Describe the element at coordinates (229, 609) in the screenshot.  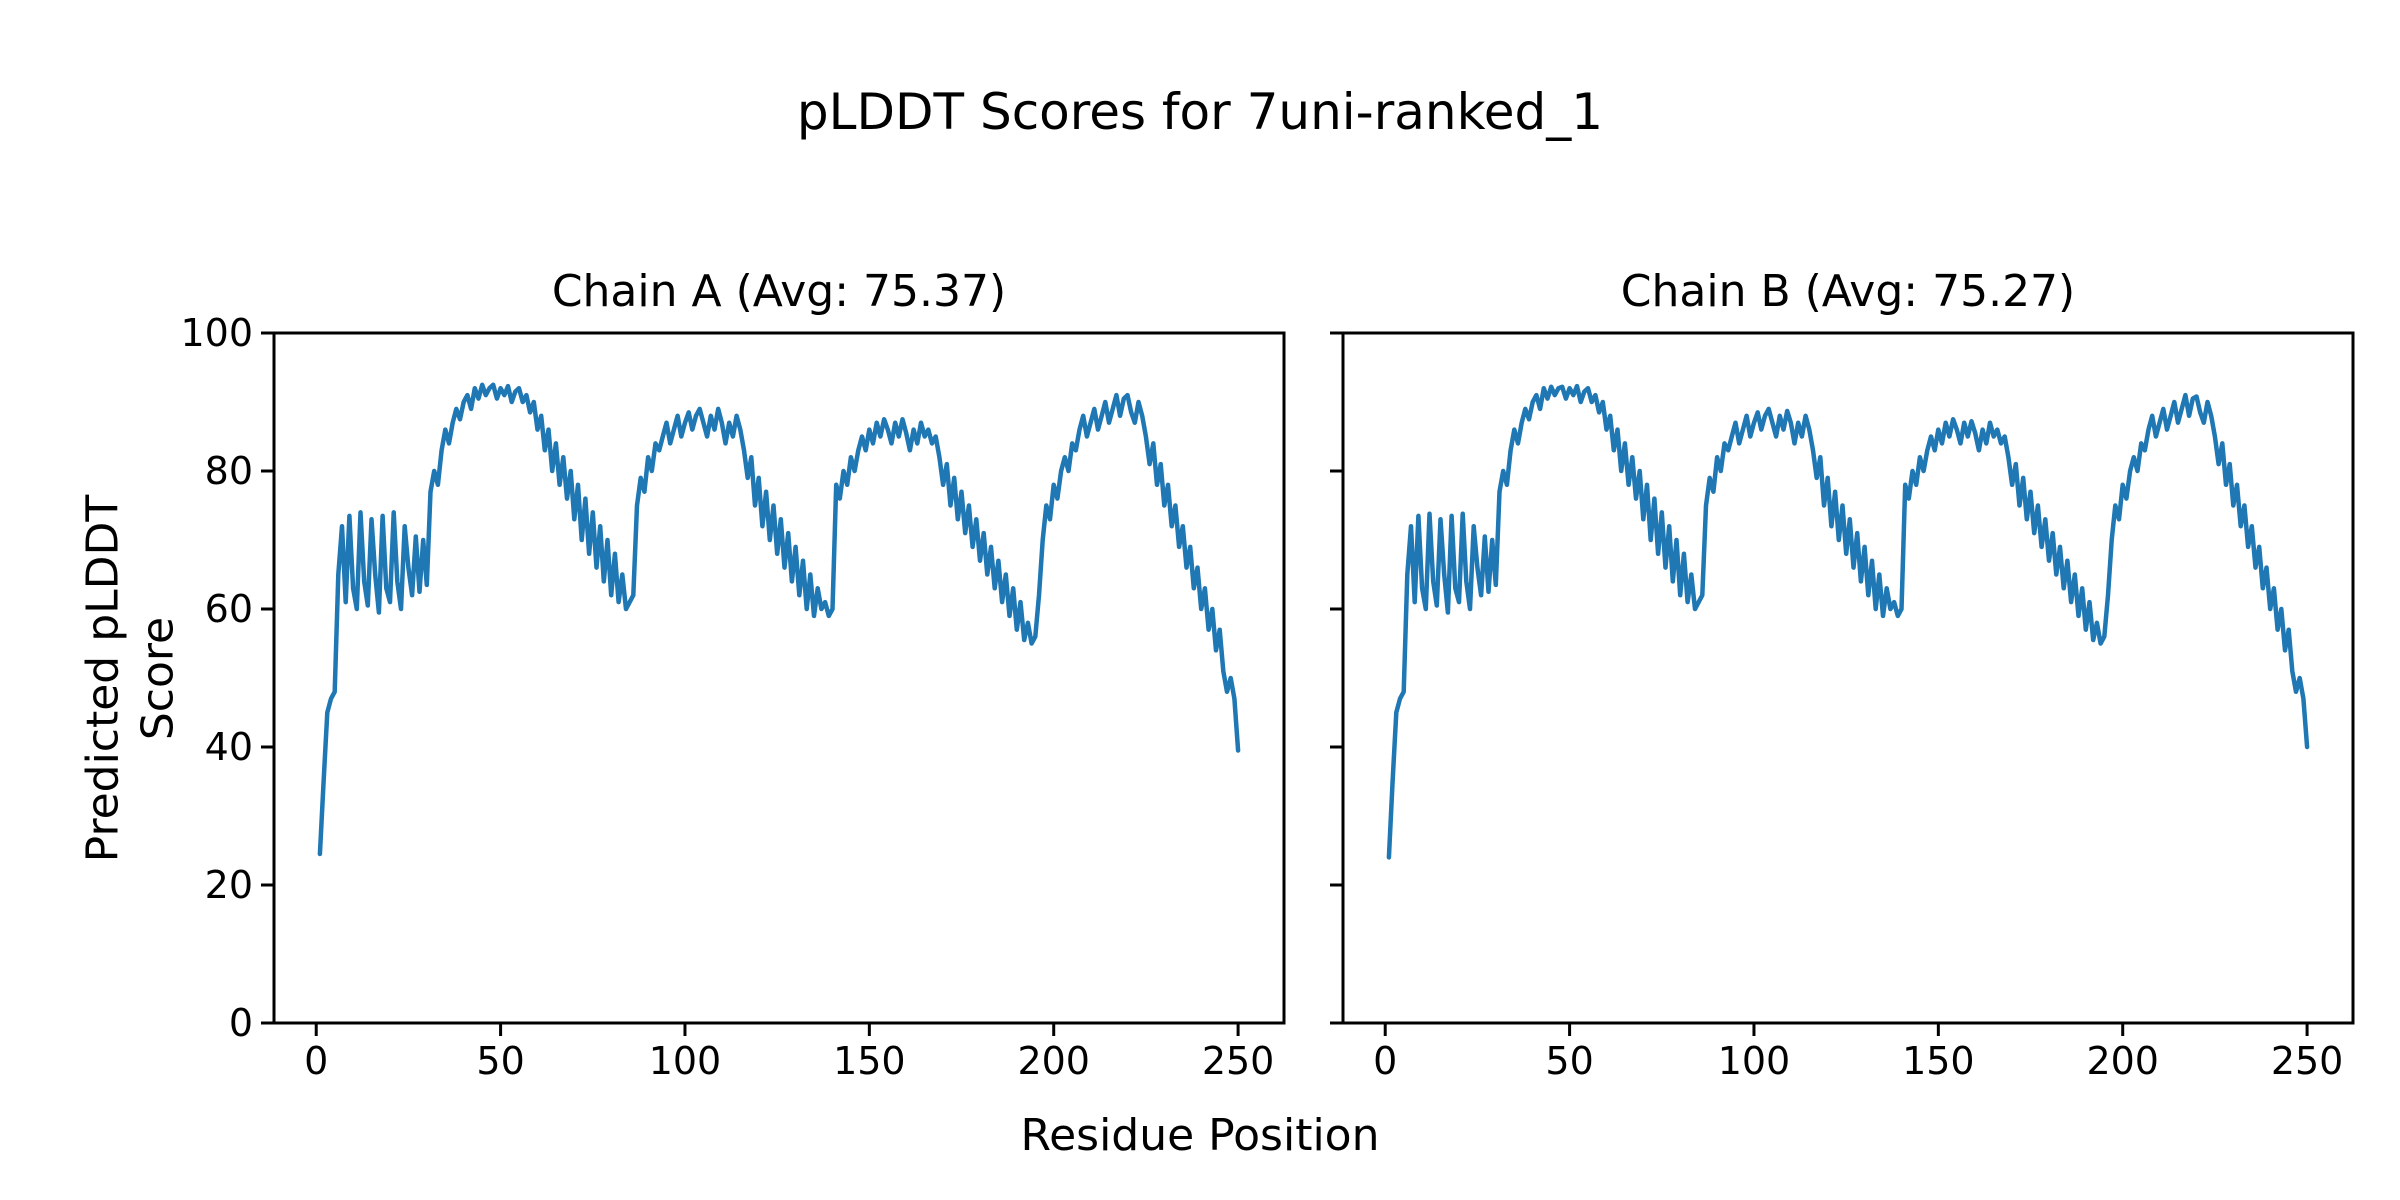
I see `y-tick-label: 60` at that location.